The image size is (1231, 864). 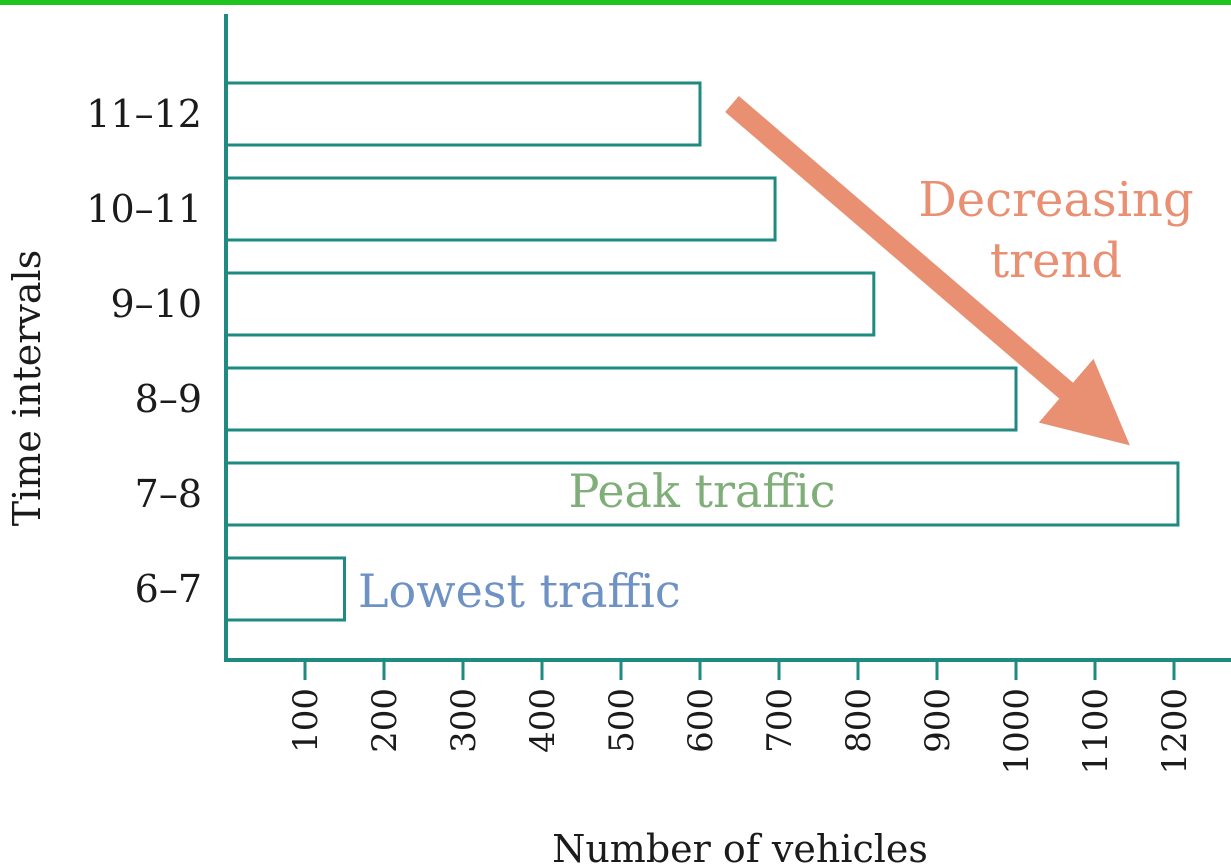 I want to click on y-tick-label-4: 7–8, so click(x=168, y=494).